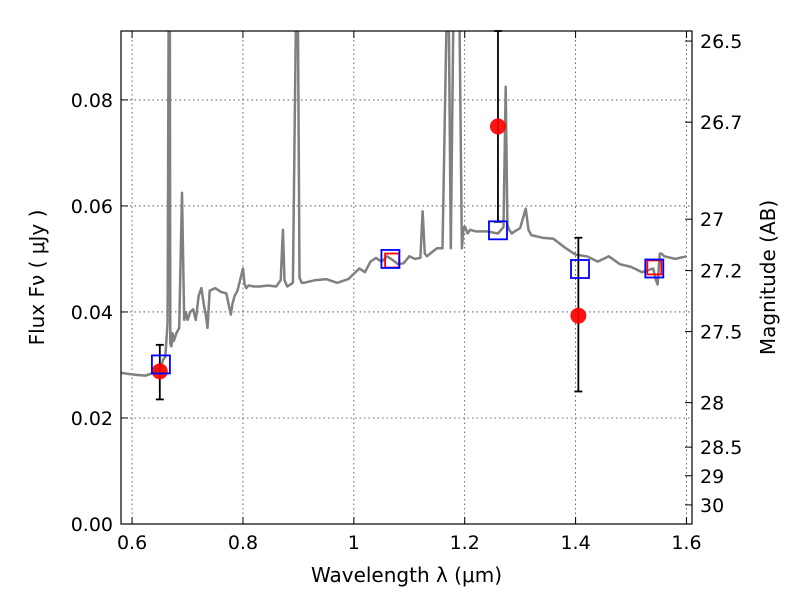  I want to click on mag-tick-label: 26.7, so click(721, 123).